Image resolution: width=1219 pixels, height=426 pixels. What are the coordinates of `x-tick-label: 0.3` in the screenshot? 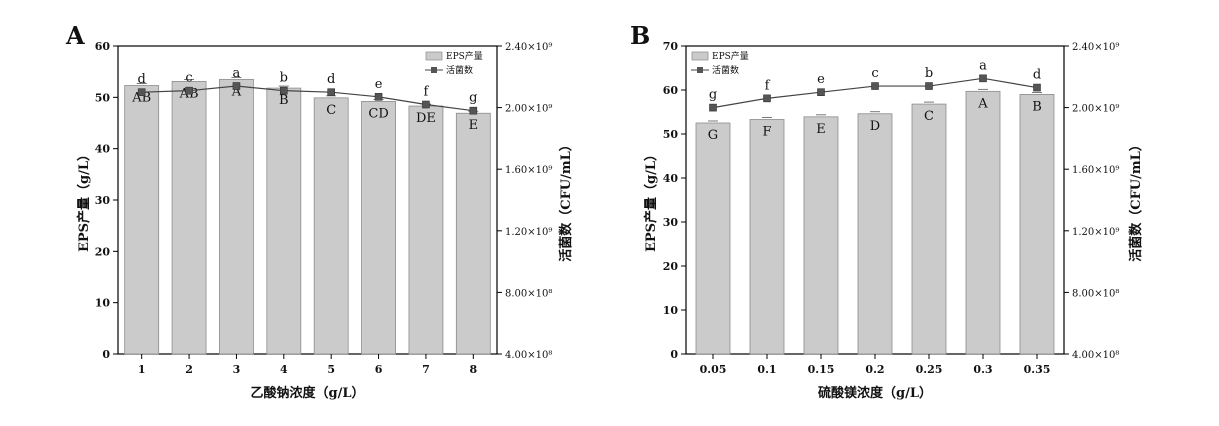 It's located at (982, 369).